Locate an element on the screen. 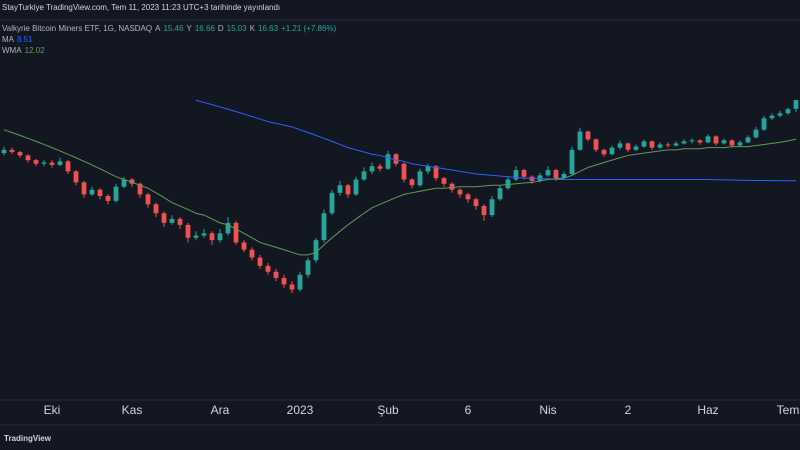 This screenshot has height=450, width=800. legend-row: WMA 12.02 is located at coordinates (23, 50).